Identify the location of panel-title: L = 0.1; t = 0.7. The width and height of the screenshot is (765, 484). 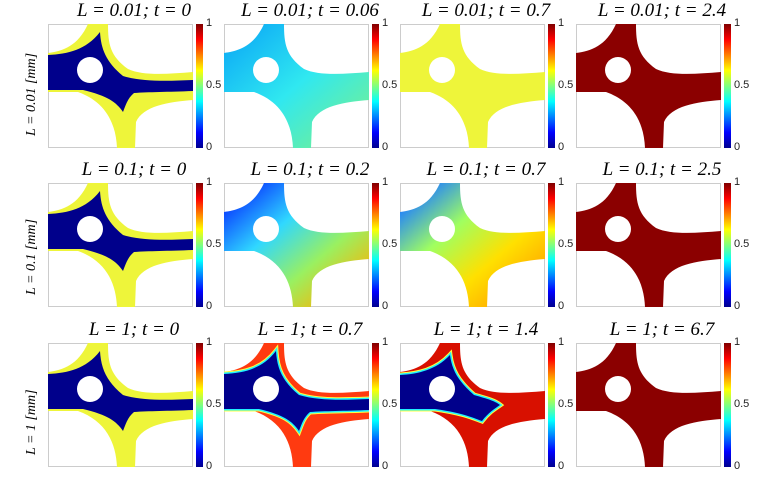
(486, 169).